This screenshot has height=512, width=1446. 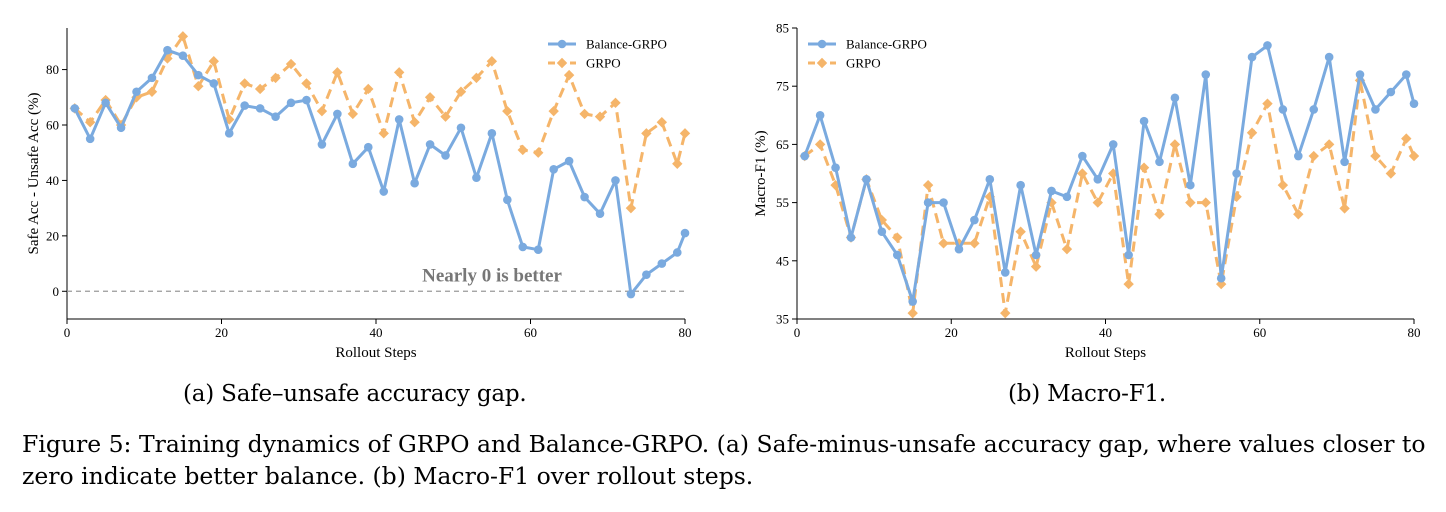 What do you see at coordinates (52, 69) in the screenshot?
I see `y-tick-label: 80` at bounding box center [52, 69].